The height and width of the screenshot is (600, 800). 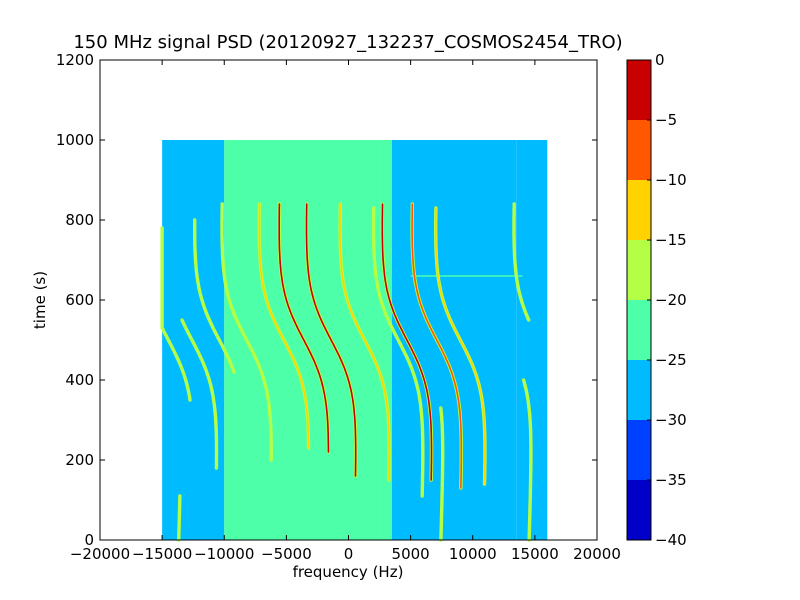 What do you see at coordinates (348, 572) in the screenshot?
I see `x-axis-label: frequency (Hz)` at bounding box center [348, 572].